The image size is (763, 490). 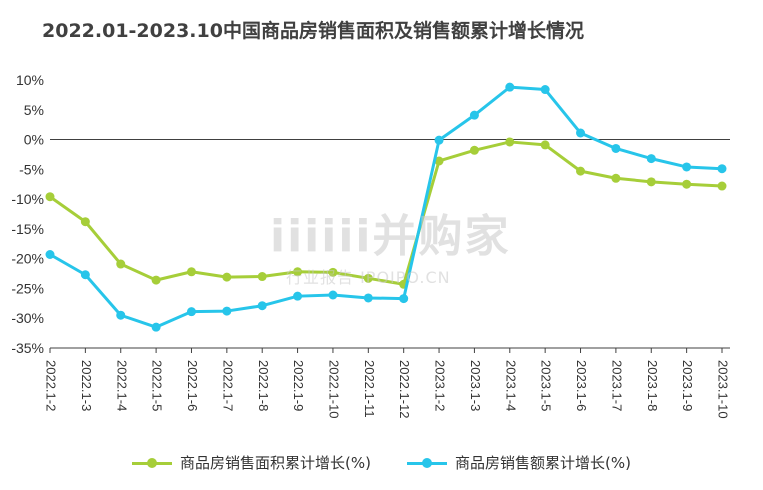 What do you see at coordinates (157, 385) in the screenshot?
I see `x-tick-label: 2022.1-5` at bounding box center [157, 385].